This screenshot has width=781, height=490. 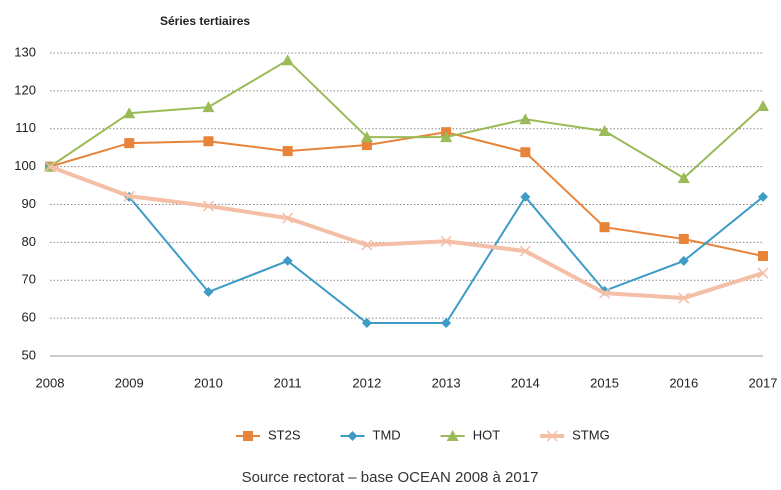 What do you see at coordinates (604, 382) in the screenshot?
I see `x-tick-label: 2015` at bounding box center [604, 382].